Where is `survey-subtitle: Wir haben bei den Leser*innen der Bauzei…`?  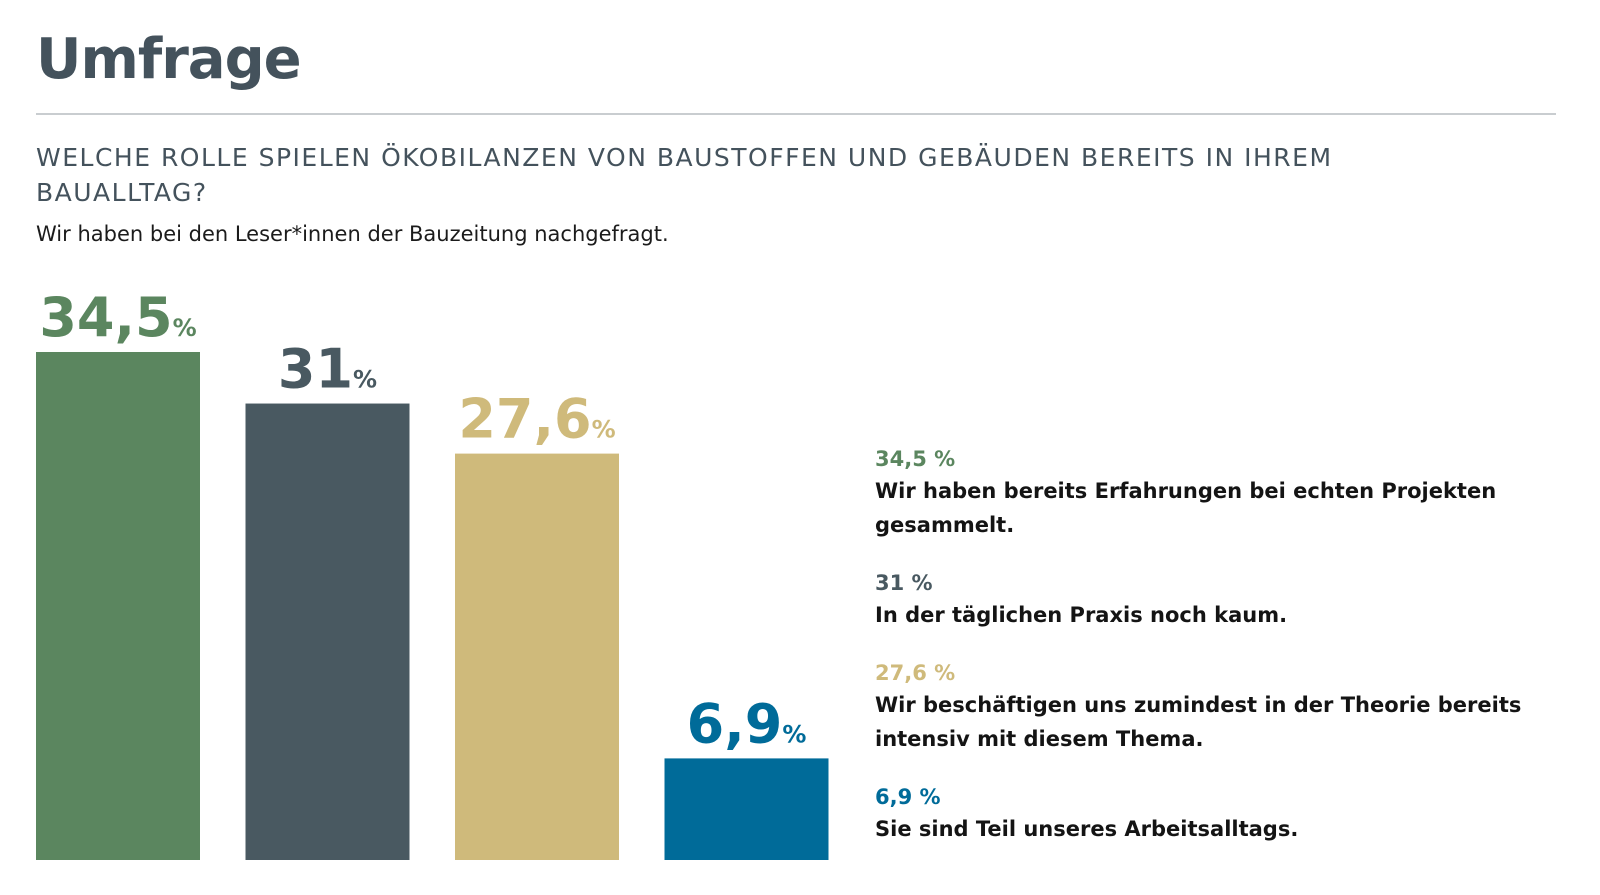
survey-subtitle: Wir haben bei den Leser*innen der Bauzei… is located at coordinates (352, 234).